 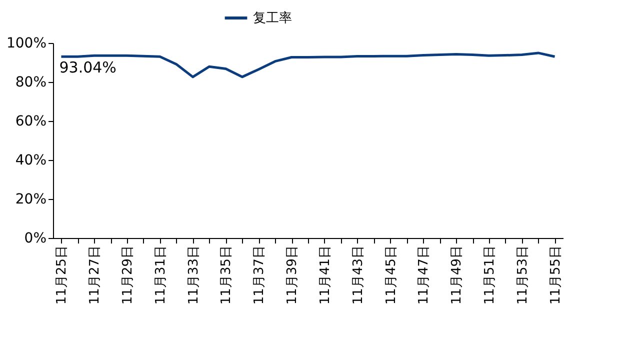 What do you see at coordinates (35, 238) in the screenshot?
I see `y-tick-label: 0%` at bounding box center [35, 238].